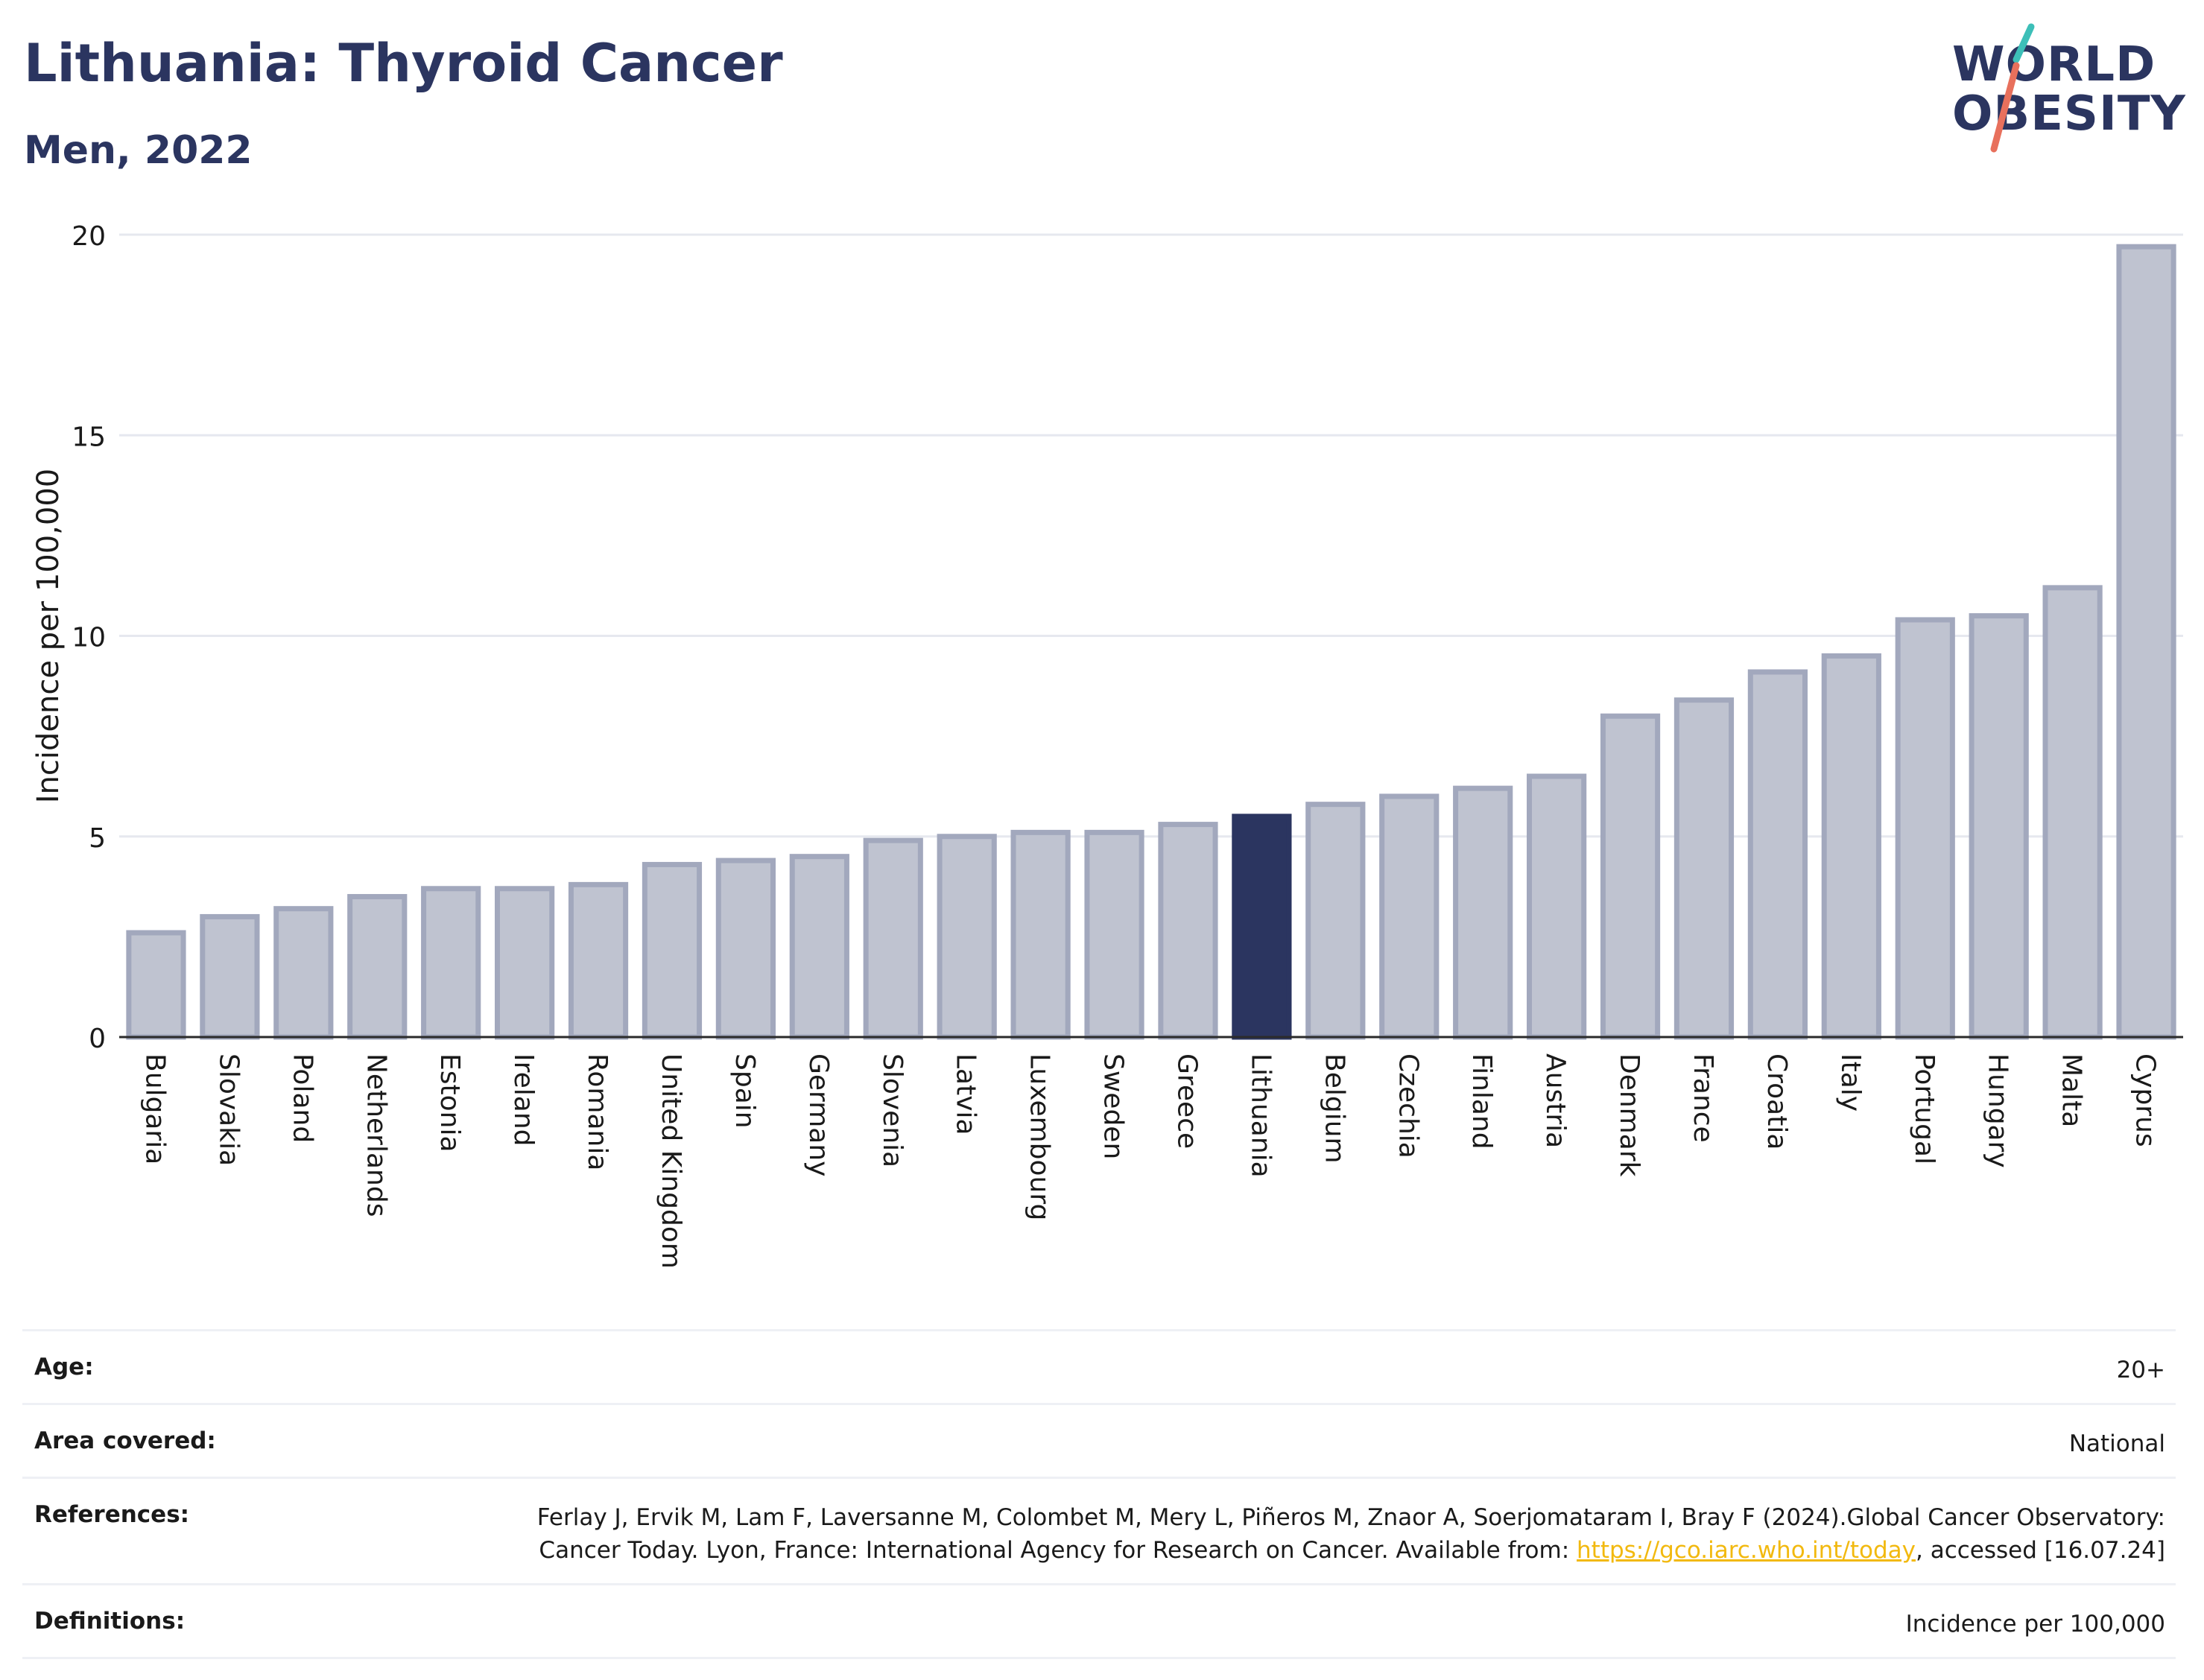 This screenshot has width=2204, height=1680. Describe the element at coordinates (403, 63) in the screenshot. I see `chart-title: Lithuania: Thyroid Cancer` at that location.